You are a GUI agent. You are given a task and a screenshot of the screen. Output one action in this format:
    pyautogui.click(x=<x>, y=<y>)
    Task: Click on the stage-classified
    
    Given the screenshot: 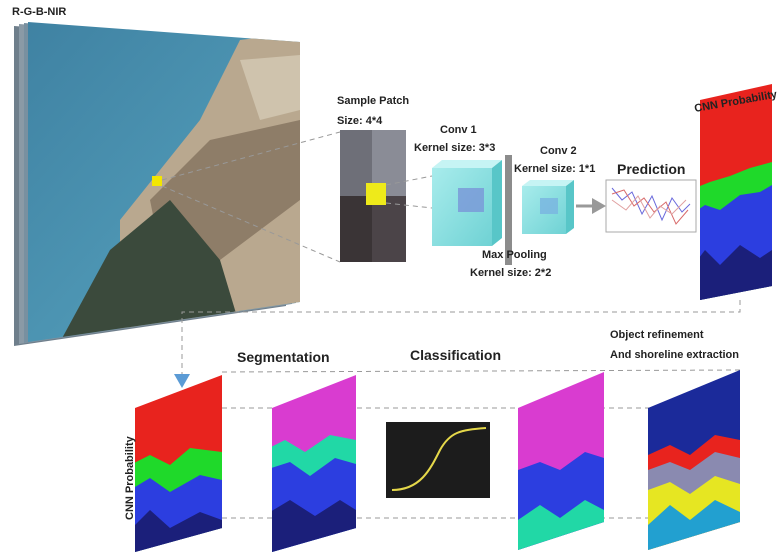 What is the action you would take?
    pyautogui.click(x=561, y=461)
    